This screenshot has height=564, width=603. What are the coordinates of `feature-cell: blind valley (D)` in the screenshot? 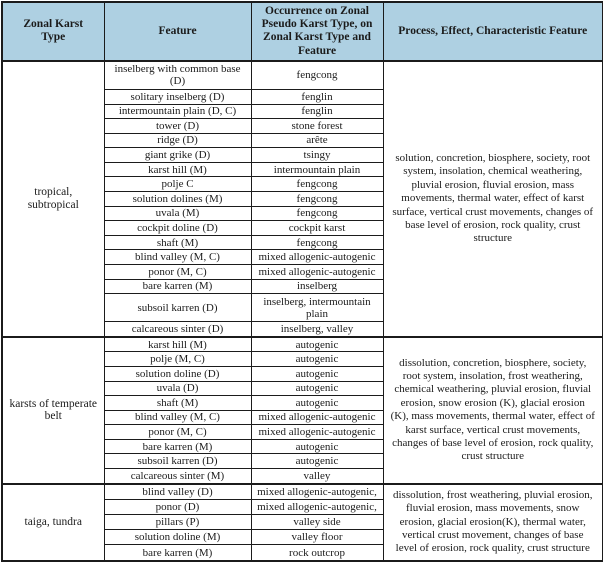 It's located at (177, 491).